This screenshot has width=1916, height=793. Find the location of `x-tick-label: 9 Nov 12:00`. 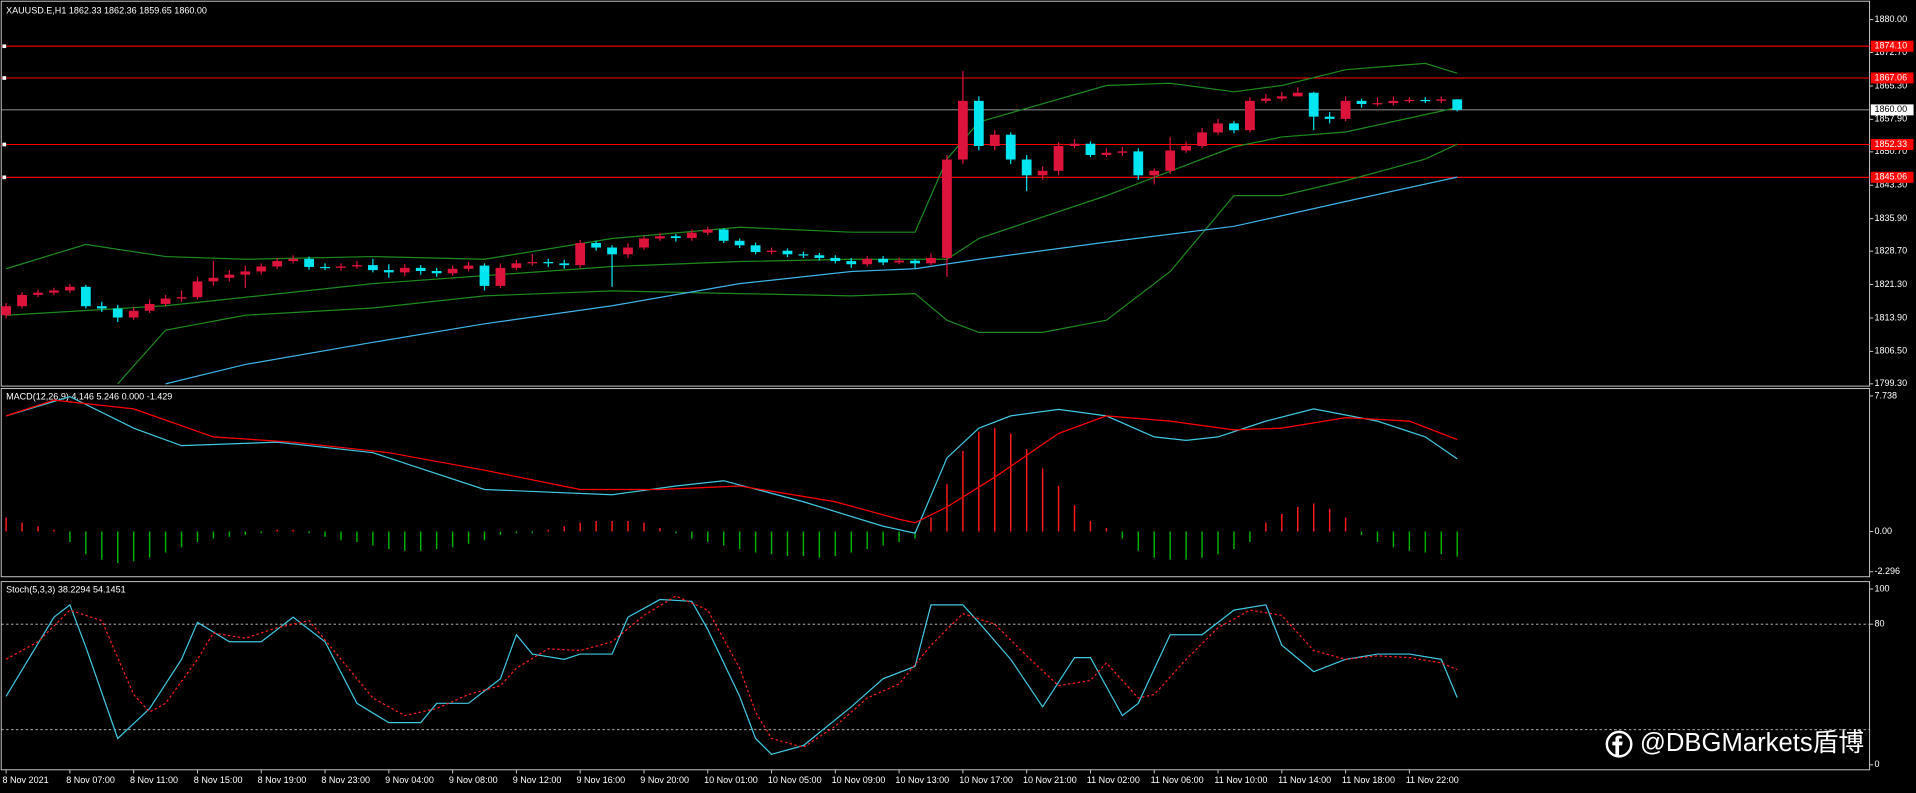

x-tick-label: 9 Nov 12:00 is located at coordinates (537, 780).